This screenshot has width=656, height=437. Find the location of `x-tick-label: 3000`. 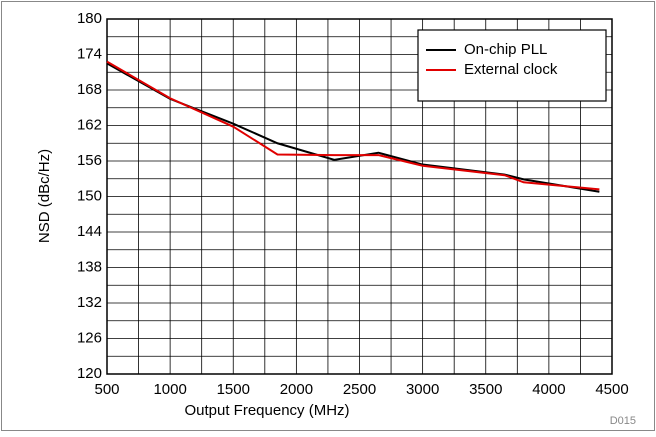

x-tick-label: 3000 is located at coordinates (422, 389).